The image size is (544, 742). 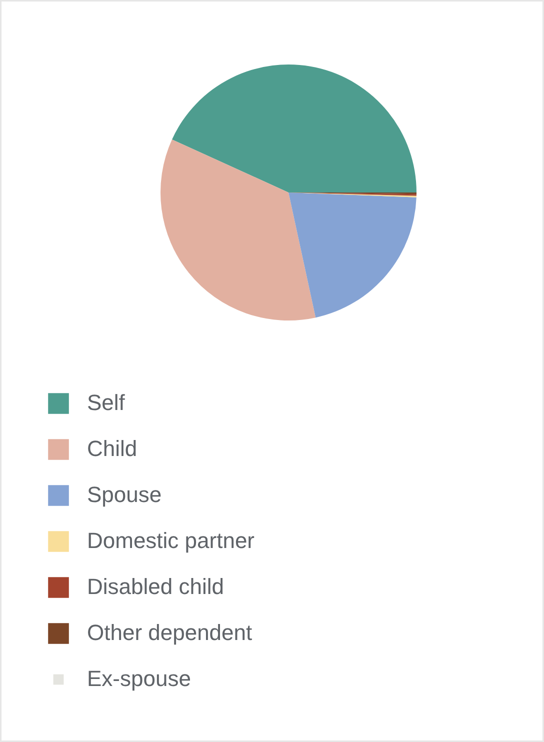 I want to click on legend-label: Disabled child, so click(x=155, y=587).